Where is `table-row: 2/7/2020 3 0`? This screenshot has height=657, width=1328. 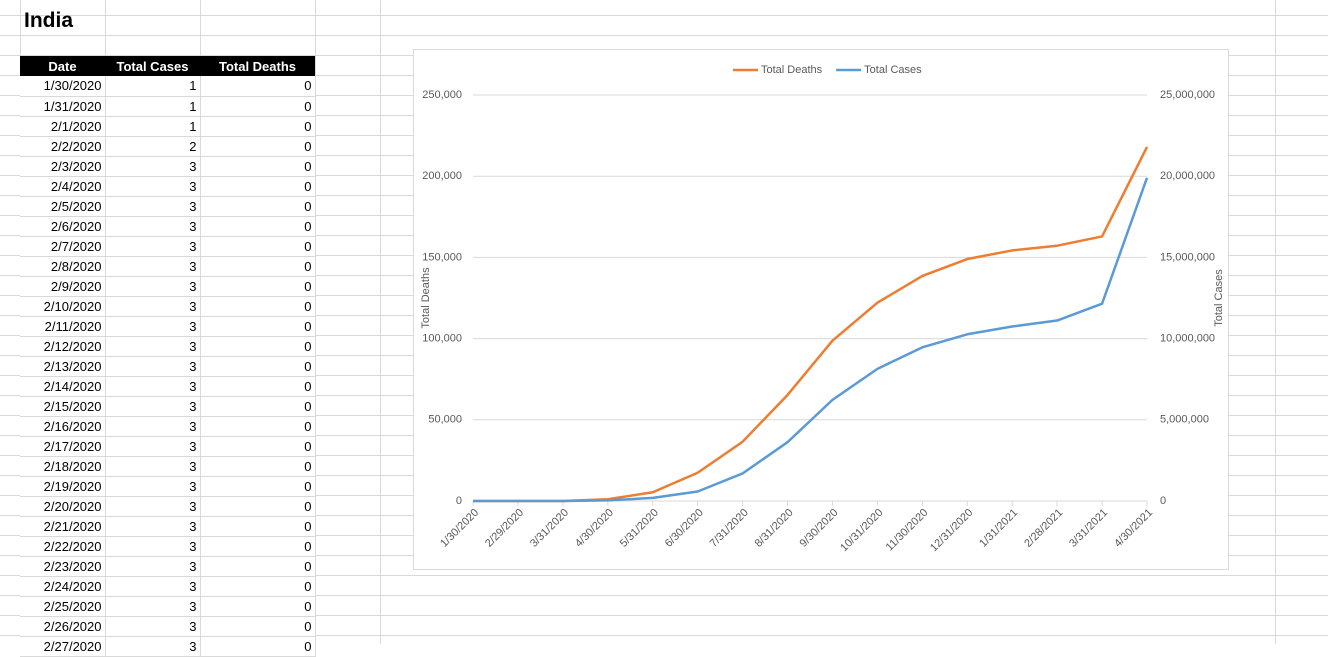 table-row: 2/7/2020 3 0 is located at coordinates (168, 246).